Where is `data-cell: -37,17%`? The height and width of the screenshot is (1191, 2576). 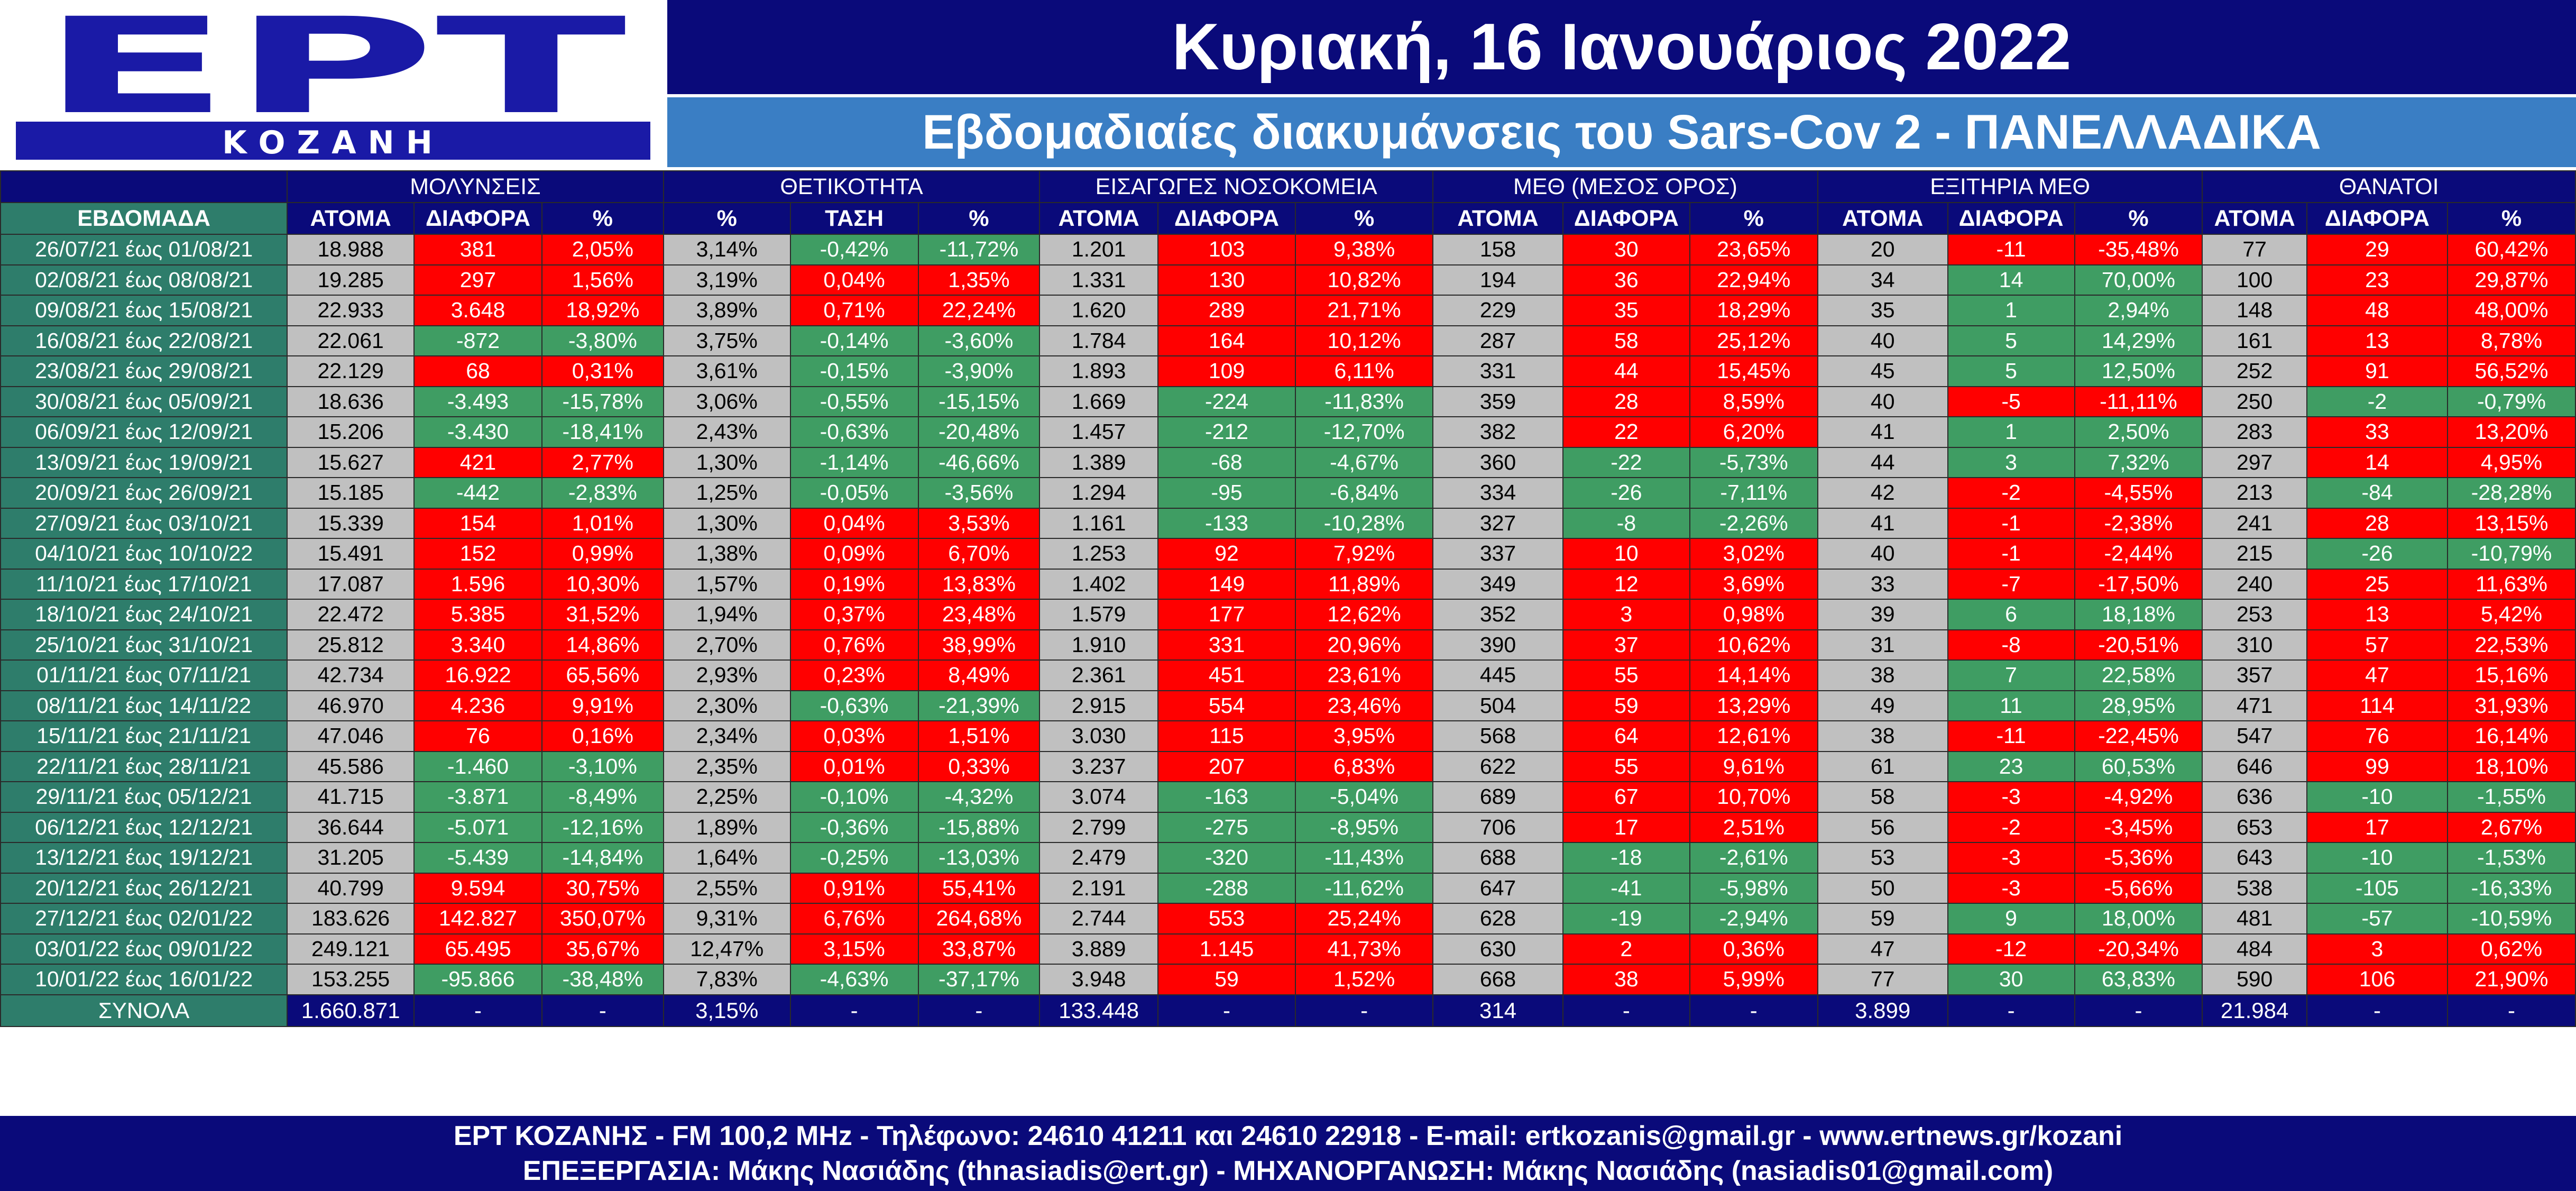 data-cell: -37,17% is located at coordinates (979, 979).